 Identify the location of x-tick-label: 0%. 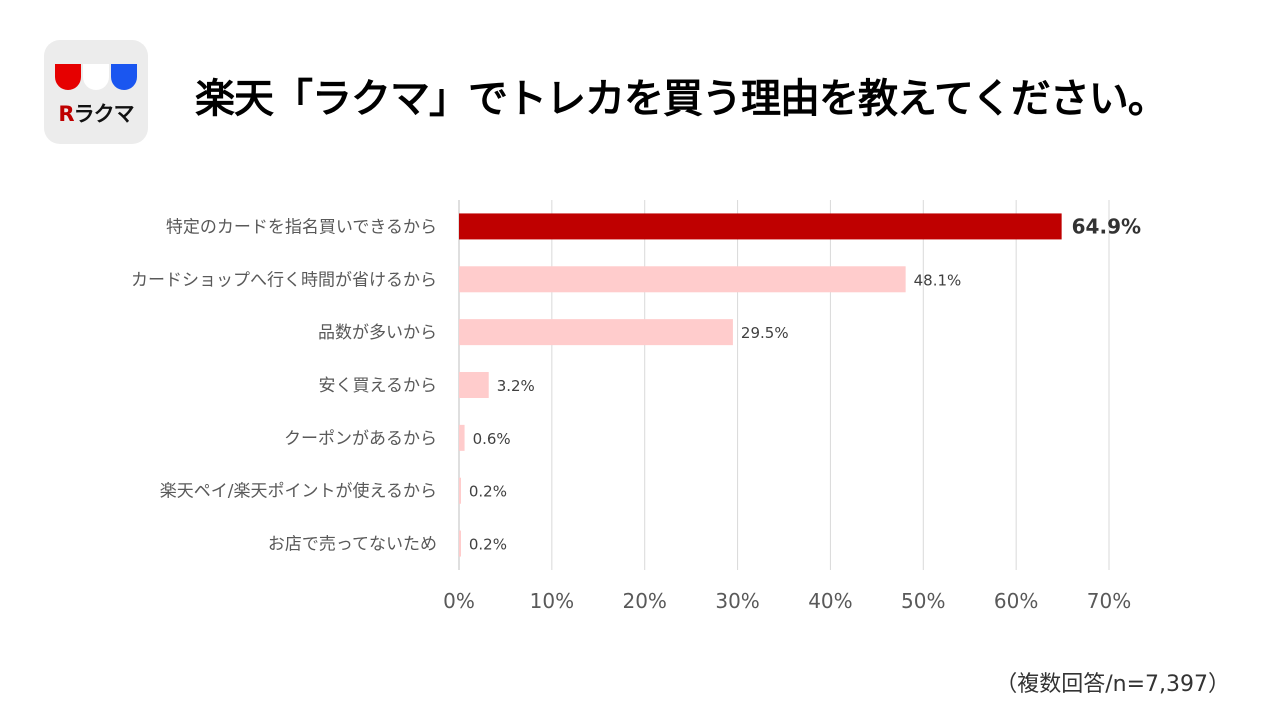
(459, 601).